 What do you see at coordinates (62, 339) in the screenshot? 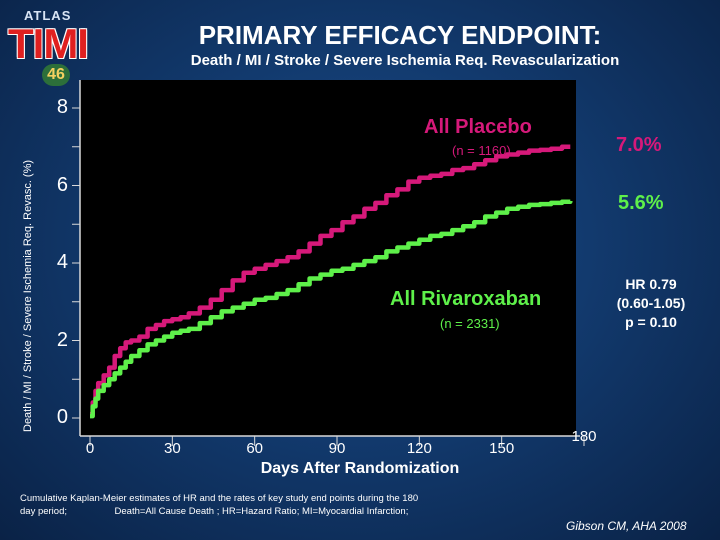
I see `y-tick-label-2: 2` at bounding box center [62, 339].